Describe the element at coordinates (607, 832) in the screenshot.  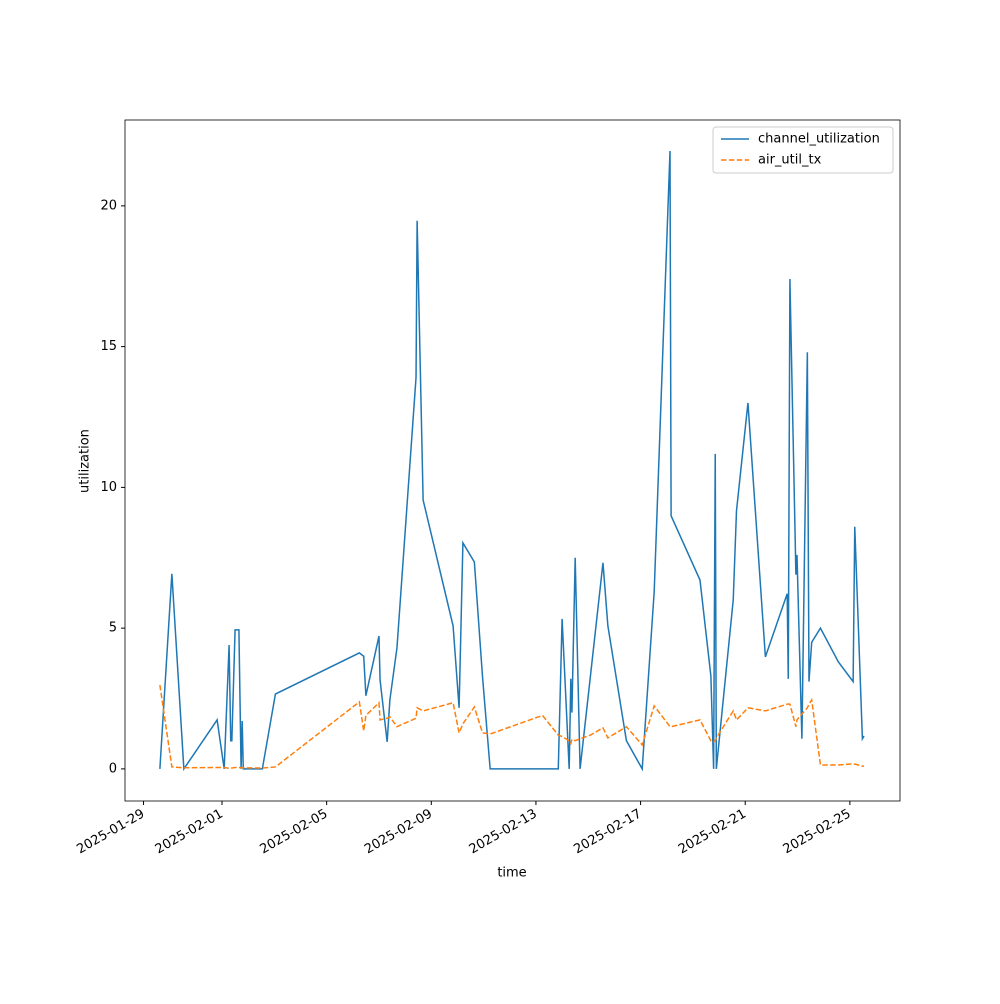
I see `x-tick-label: 2025-02-17` at that location.